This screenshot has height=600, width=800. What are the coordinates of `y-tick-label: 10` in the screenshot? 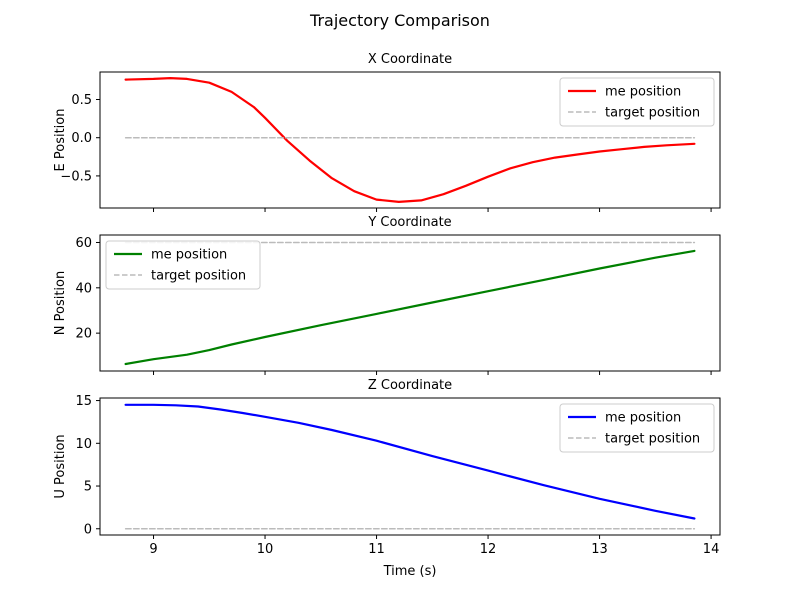 It's located at (83, 444).